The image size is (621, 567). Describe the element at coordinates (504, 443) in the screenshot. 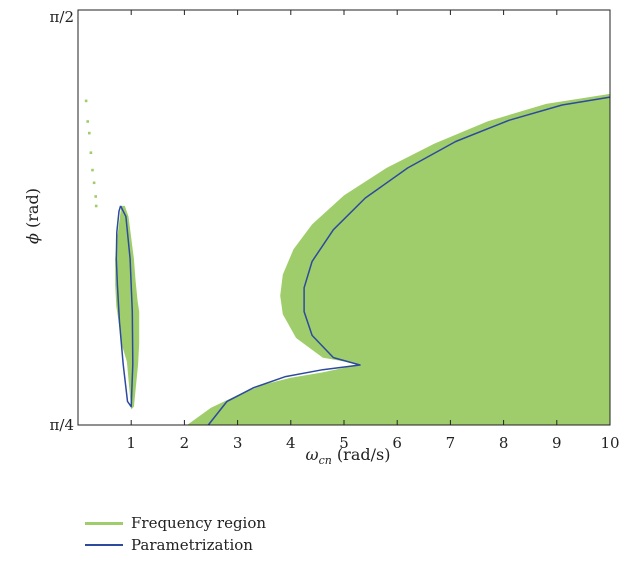

I see `x-tick-label: 8` at that location.